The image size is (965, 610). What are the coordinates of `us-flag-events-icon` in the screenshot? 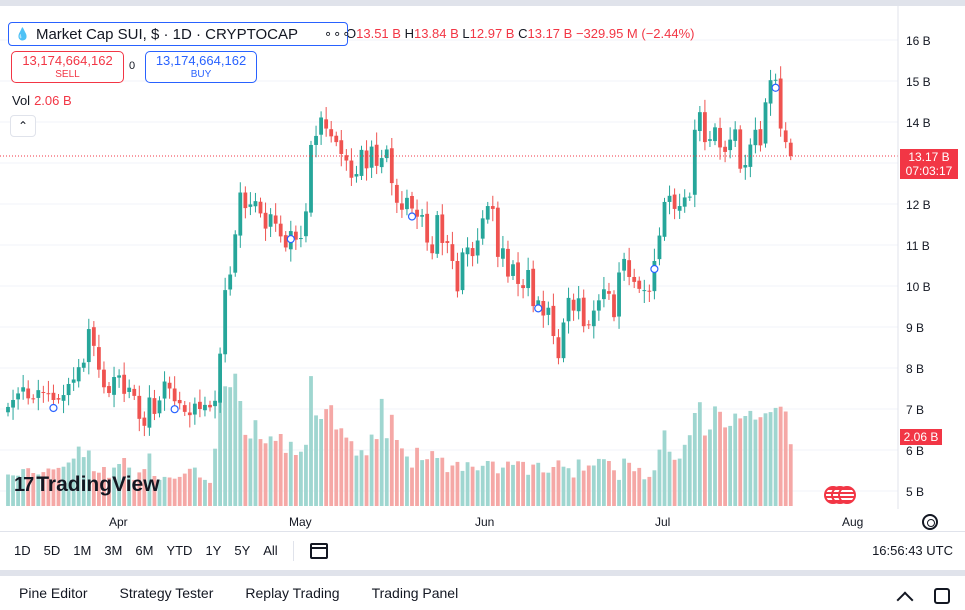 It's located at (844, 496).